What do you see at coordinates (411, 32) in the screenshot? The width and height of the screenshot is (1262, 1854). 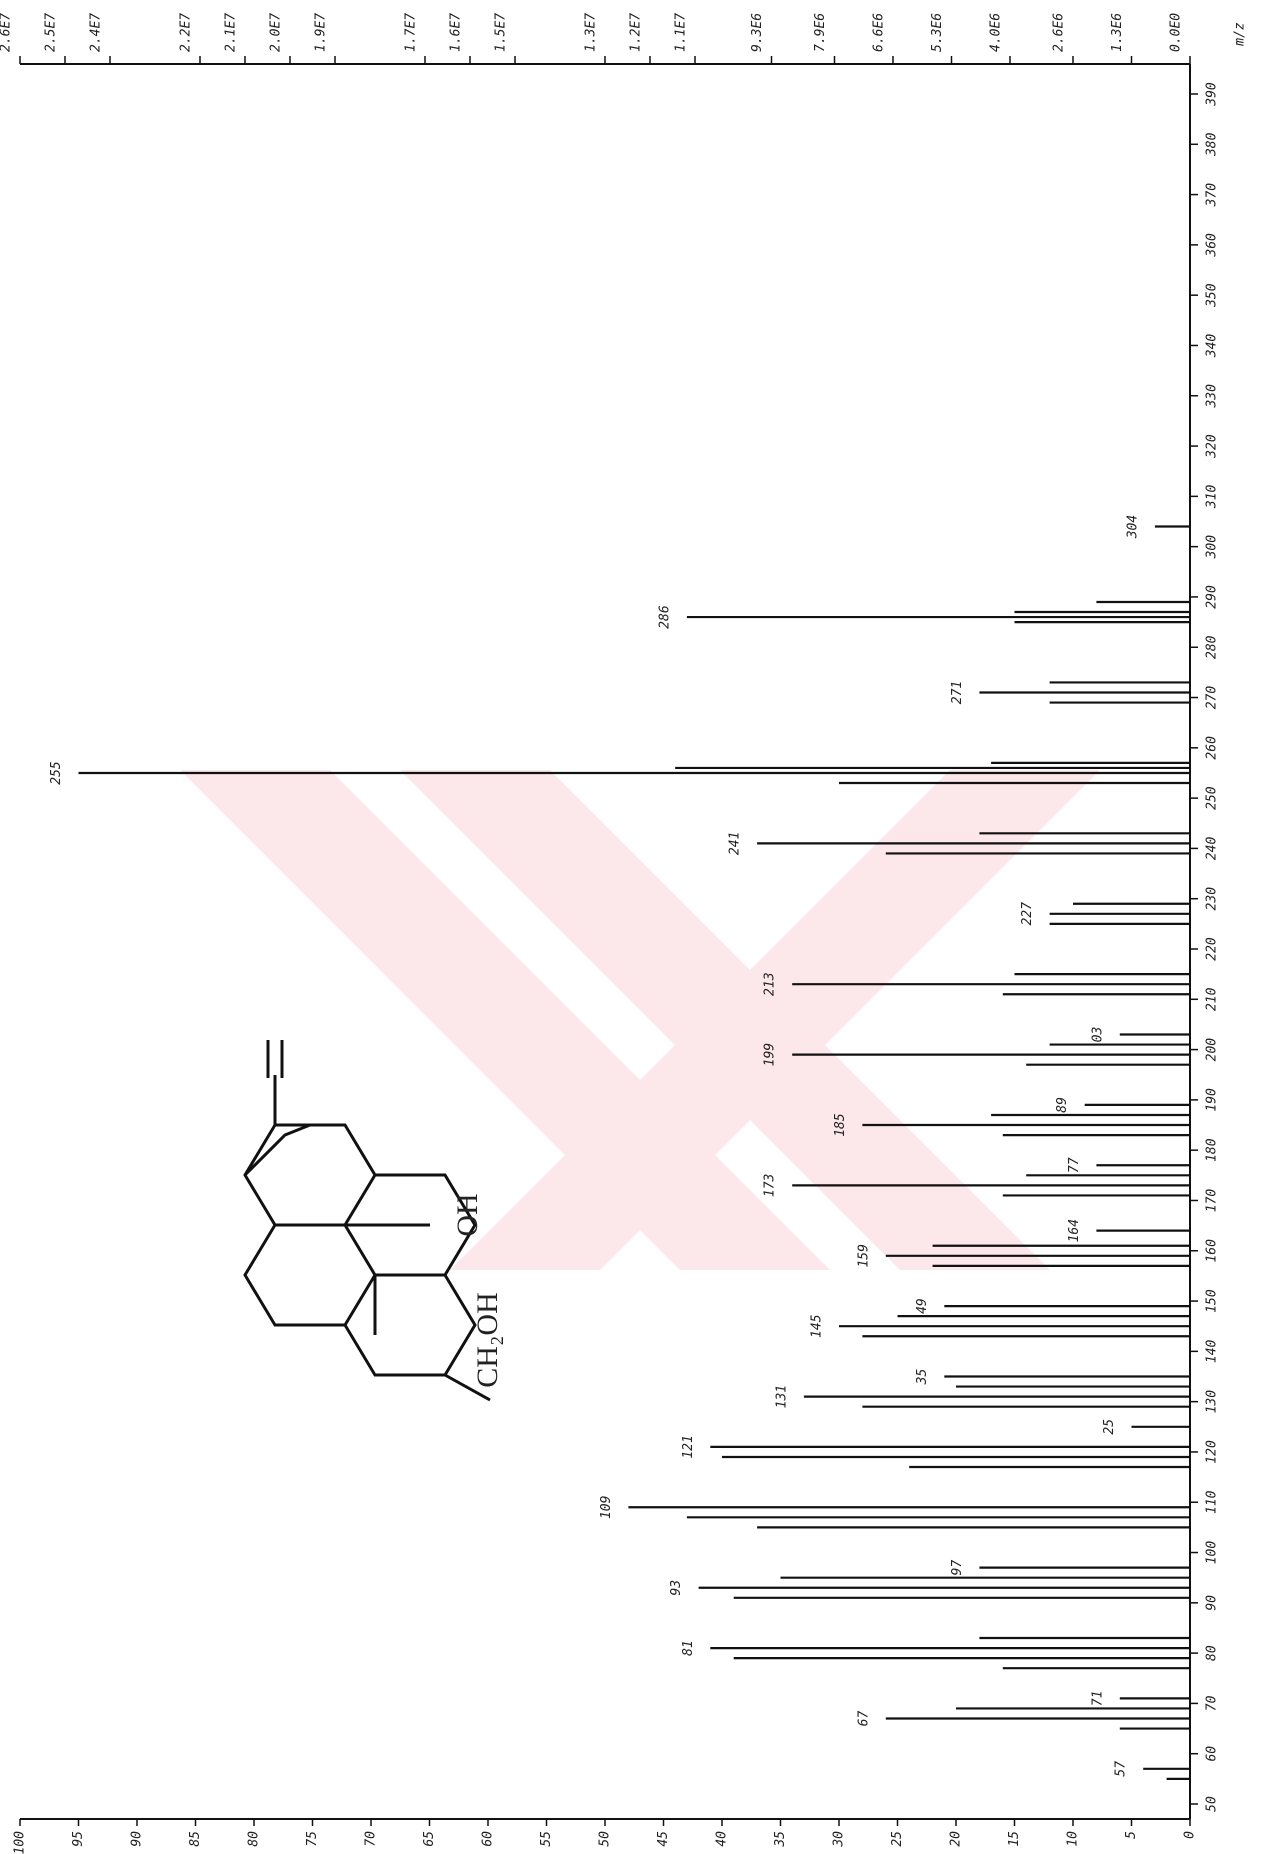 I see `y2-tick-label: 1.7E7` at bounding box center [411, 32].